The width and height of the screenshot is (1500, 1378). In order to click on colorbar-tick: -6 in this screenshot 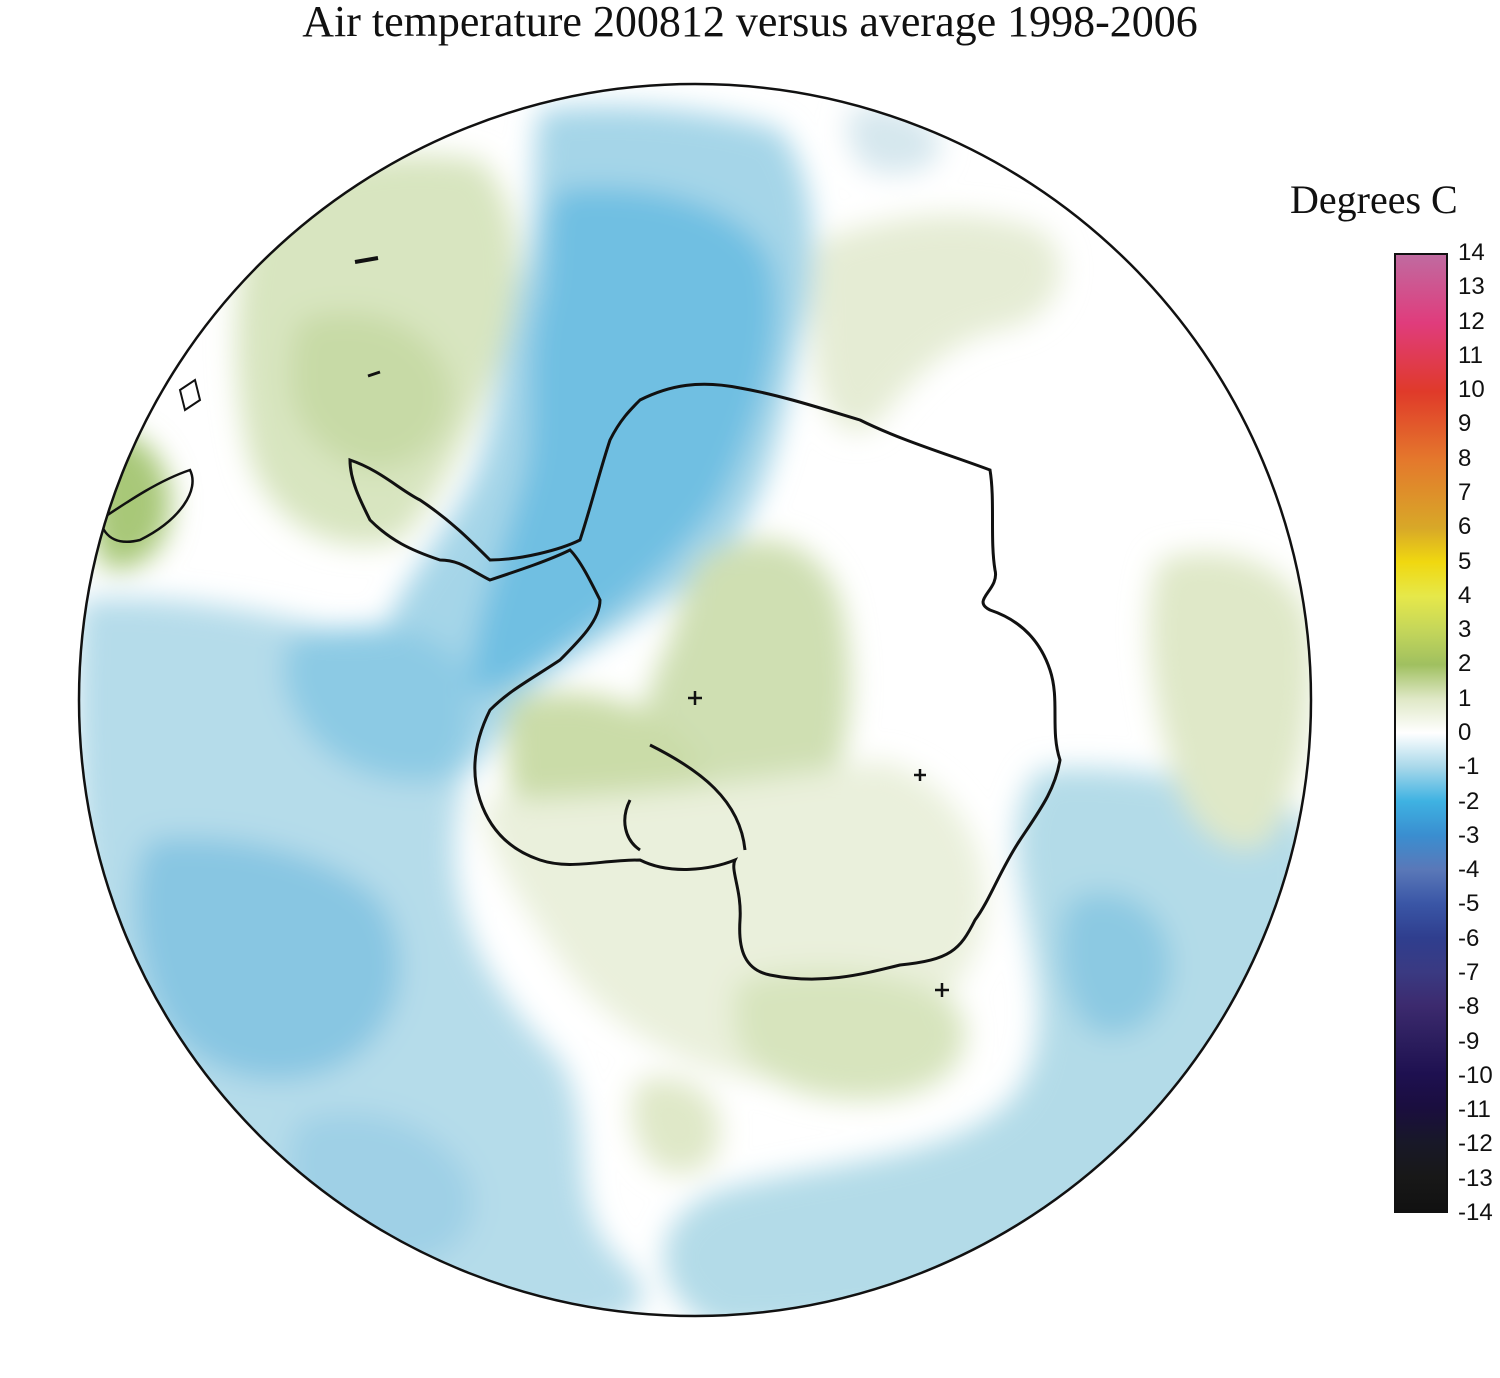, I will do `click(1469, 938)`.